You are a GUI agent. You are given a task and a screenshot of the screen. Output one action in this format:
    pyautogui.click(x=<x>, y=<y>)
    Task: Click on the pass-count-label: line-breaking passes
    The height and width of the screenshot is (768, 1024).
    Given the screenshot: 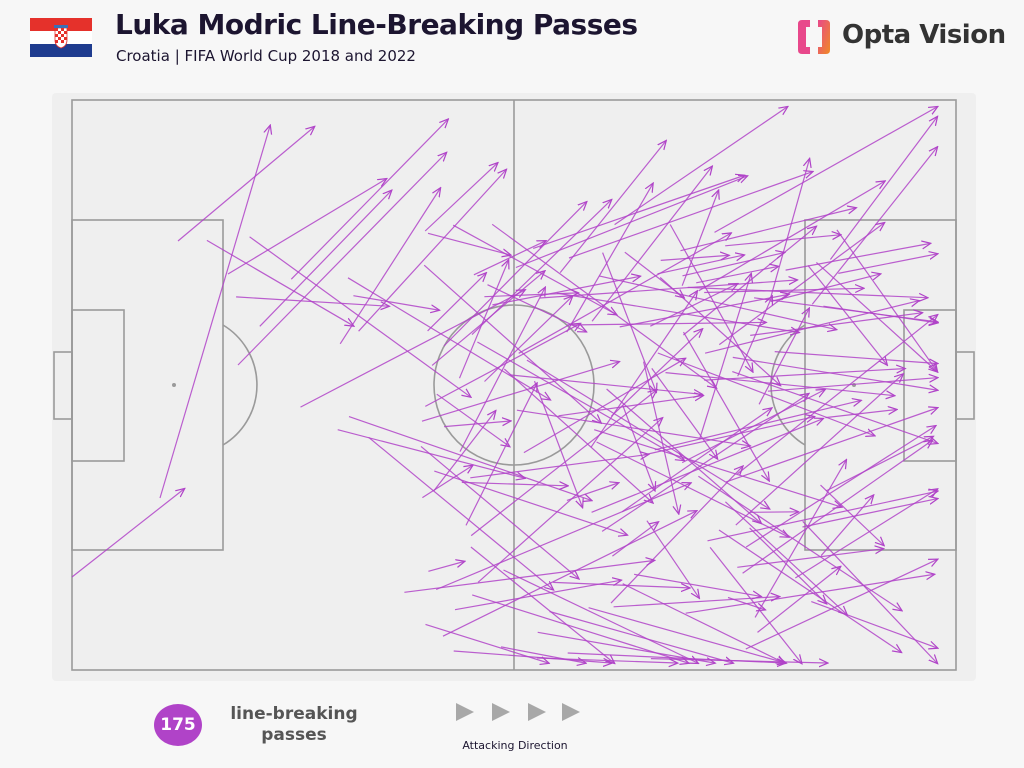 What is the action you would take?
    pyautogui.click(x=294, y=725)
    